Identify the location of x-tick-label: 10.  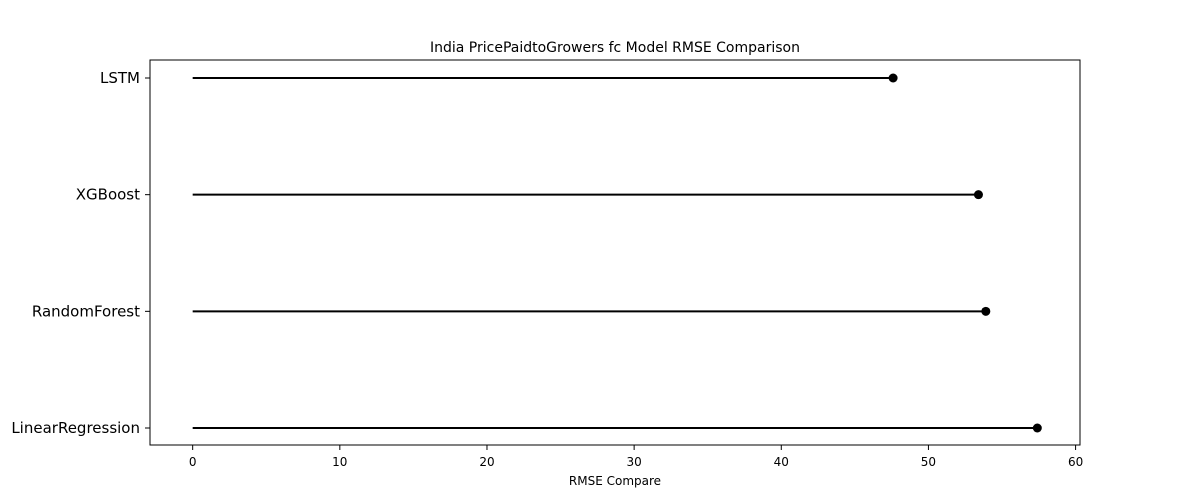
(339, 462).